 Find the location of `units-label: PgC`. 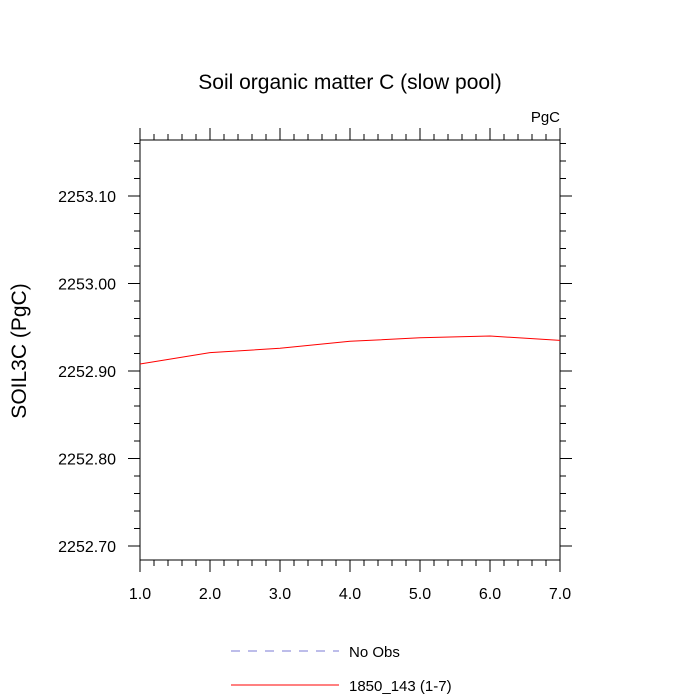

units-label: PgC is located at coordinates (545, 117).